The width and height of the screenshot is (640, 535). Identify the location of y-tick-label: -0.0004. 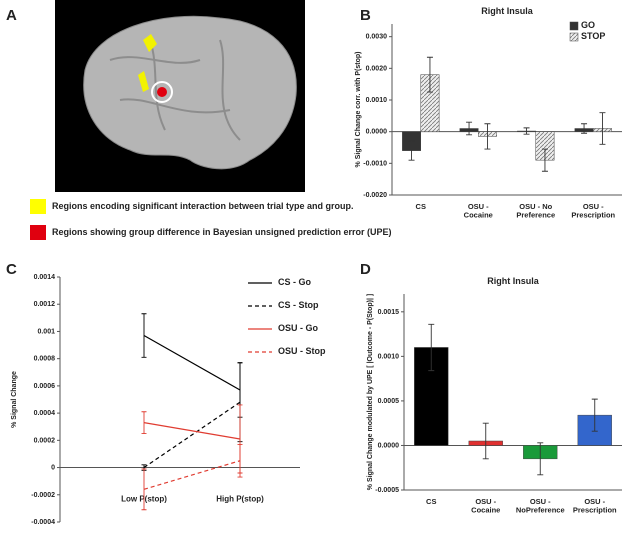
(43, 522).